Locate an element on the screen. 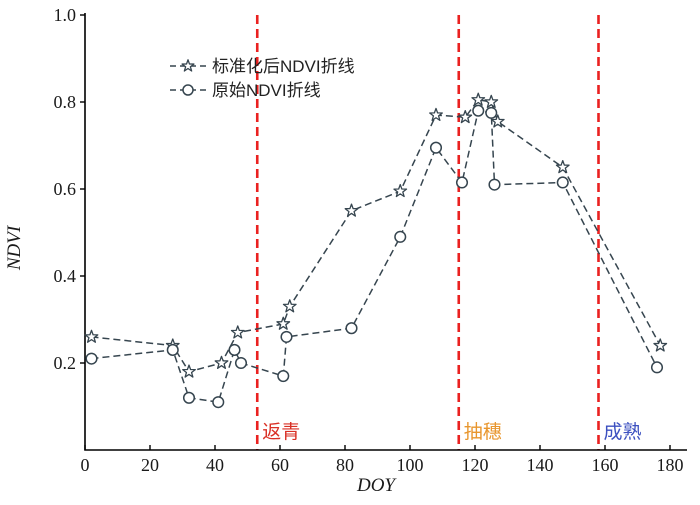 The height and width of the screenshot is (505, 700). x-tick-label: 120 is located at coordinates (475, 465).